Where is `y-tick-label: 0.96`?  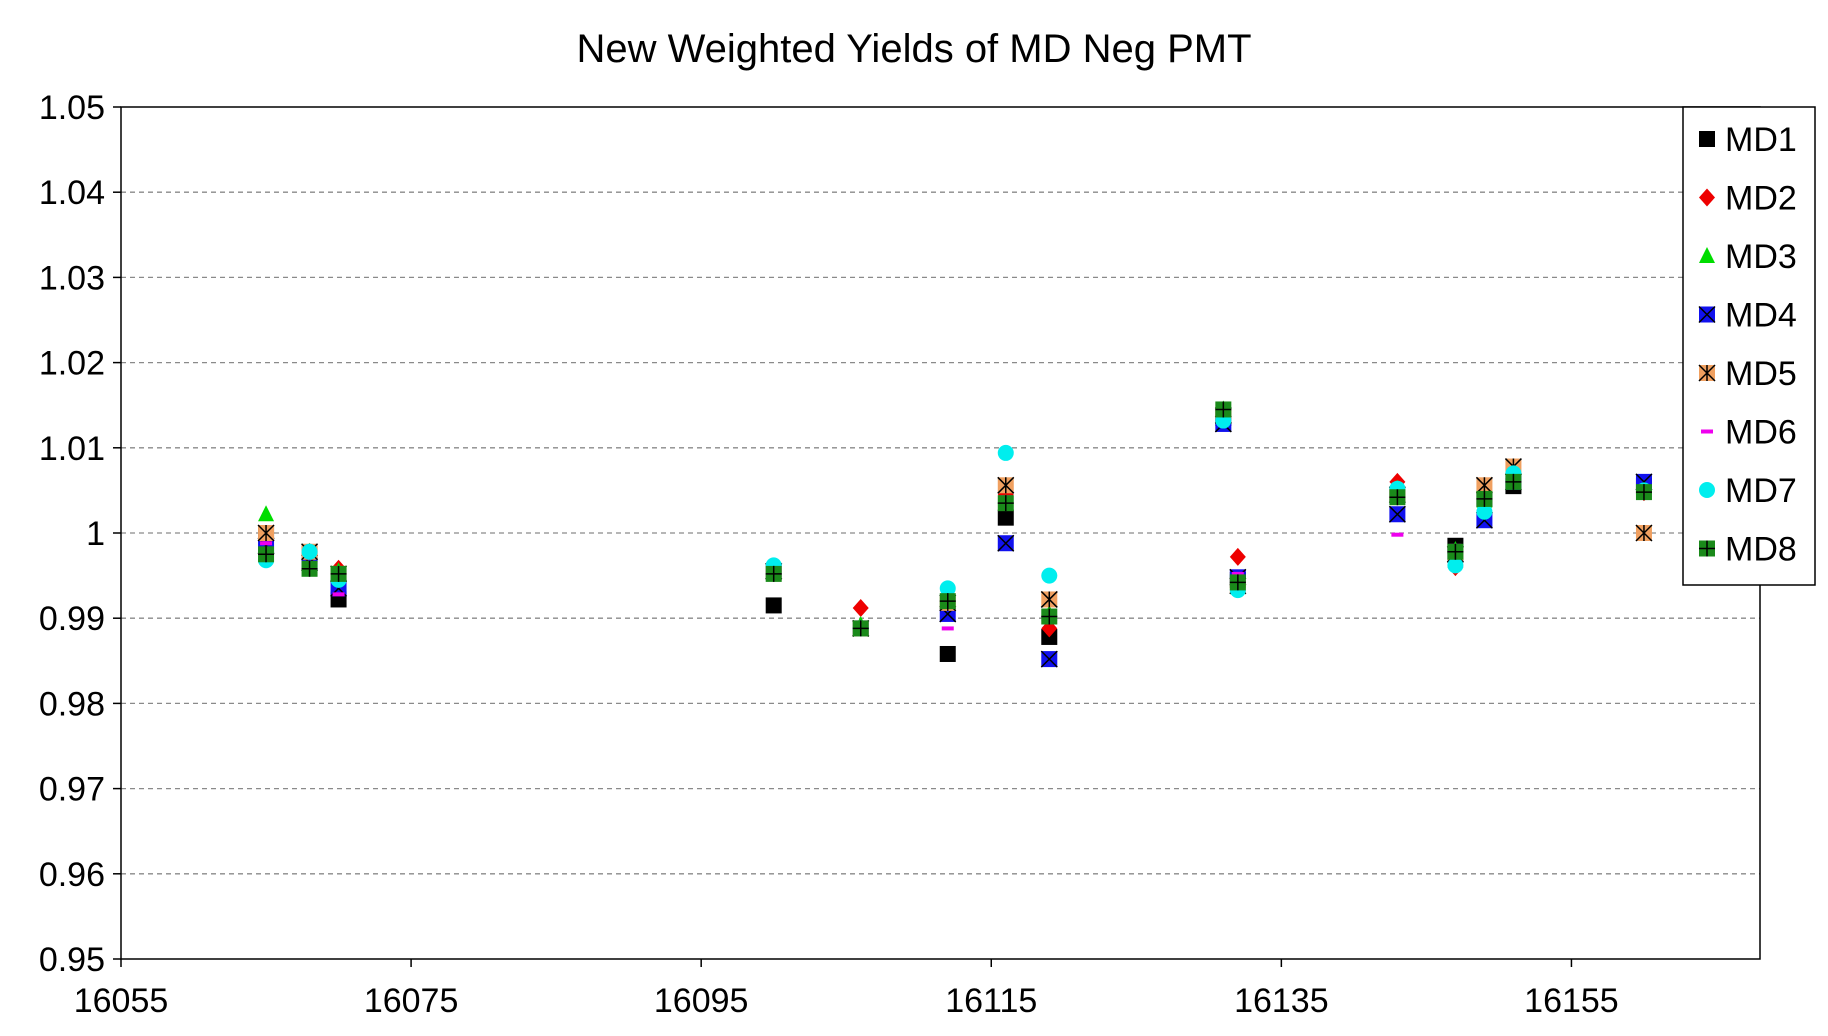
y-tick-label: 0.96 is located at coordinates (72, 875).